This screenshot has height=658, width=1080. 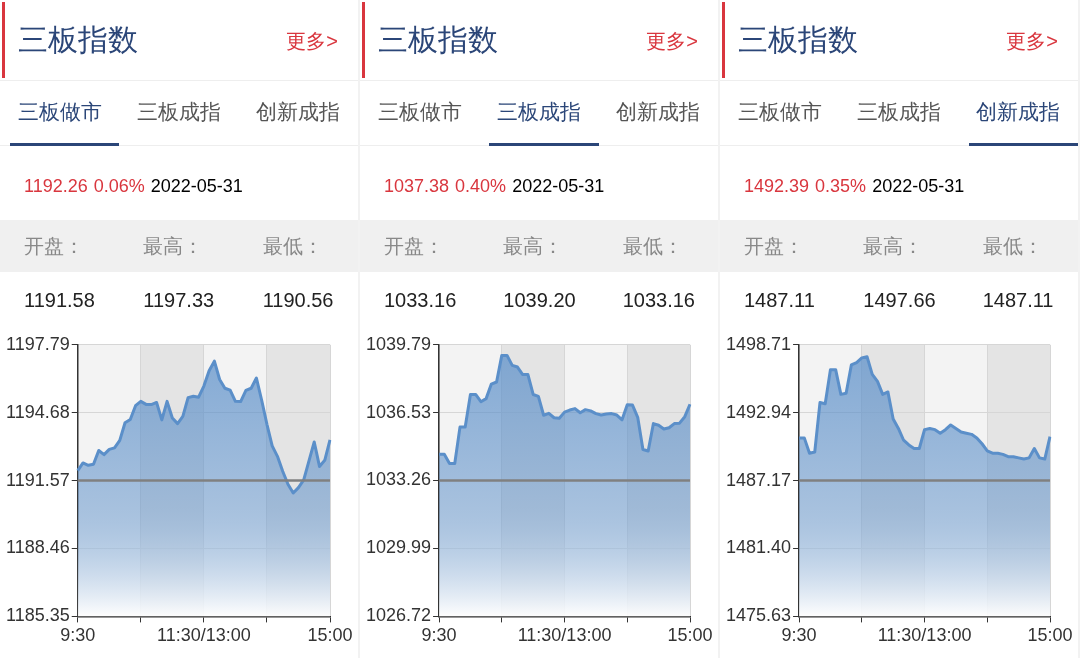 I want to click on y-tick-label: 1498.71, so click(x=758, y=343).